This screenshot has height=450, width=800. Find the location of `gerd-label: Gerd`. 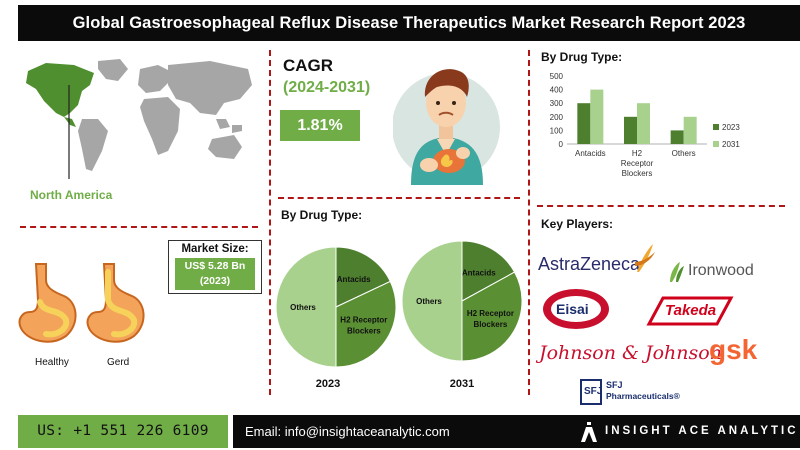

gerd-label: Gerd is located at coordinates (118, 362).